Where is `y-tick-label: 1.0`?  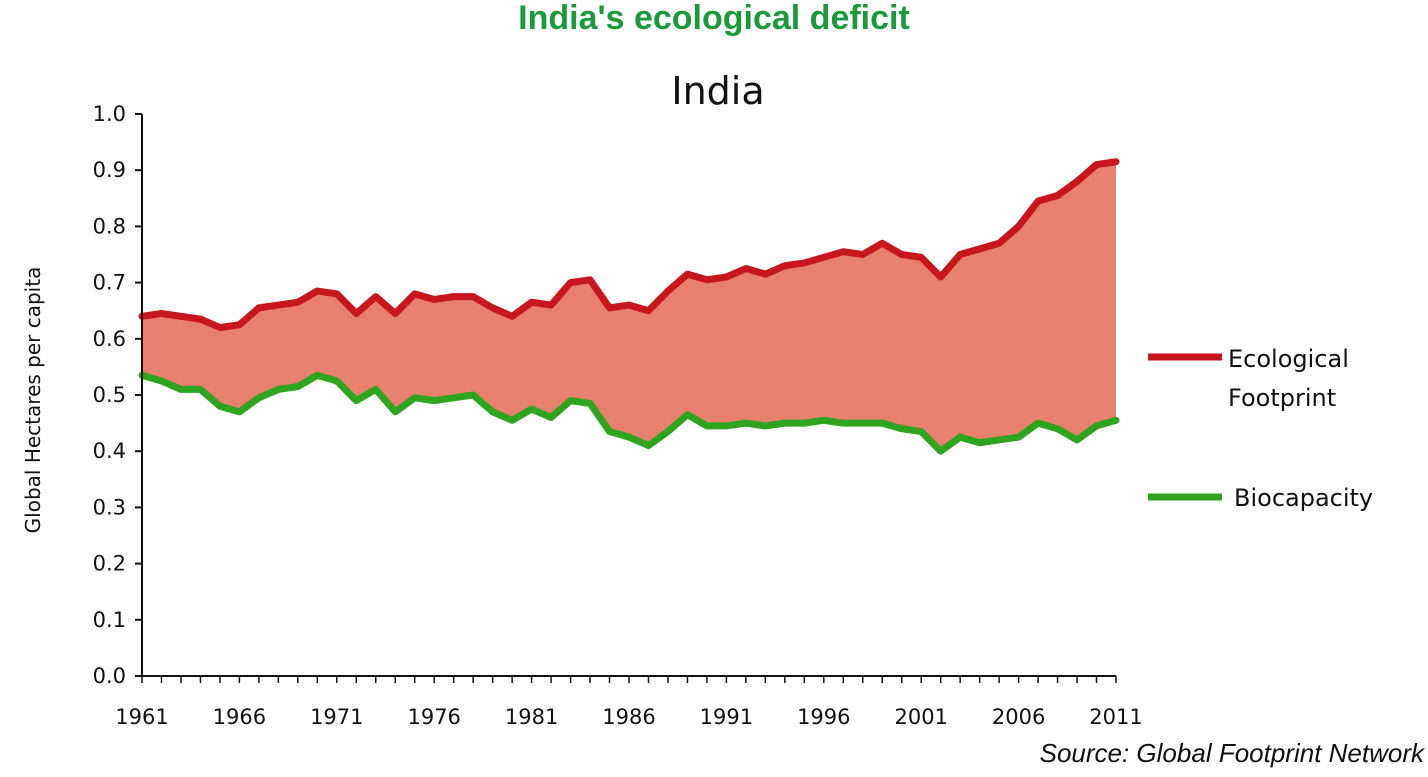 y-tick-label: 1.0 is located at coordinates (109, 114).